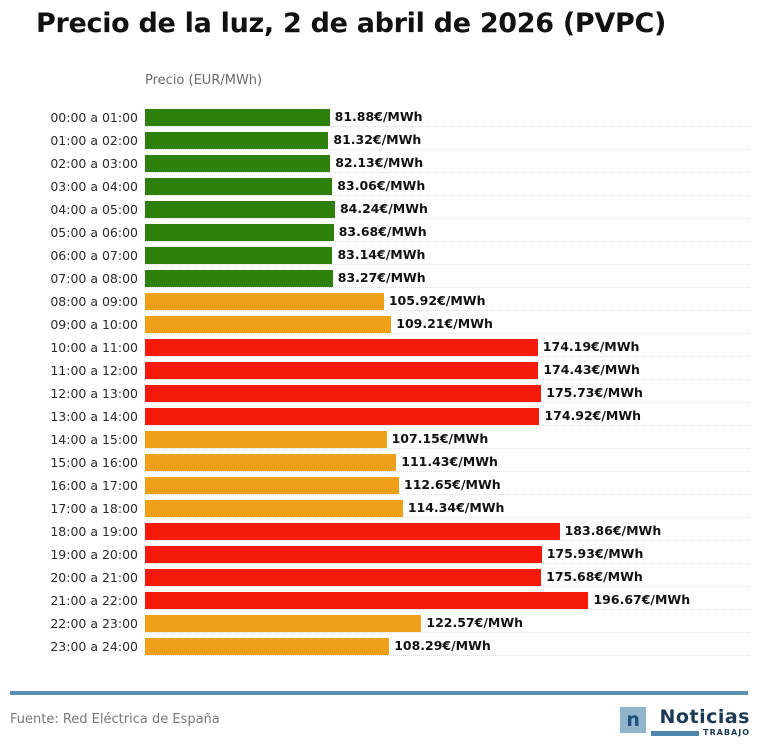 This screenshot has height=755, width=758. What do you see at coordinates (94, 531) in the screenshot?
I see `bar-category-label: 18:00 a 19:00` at bounding box center [94, 531].